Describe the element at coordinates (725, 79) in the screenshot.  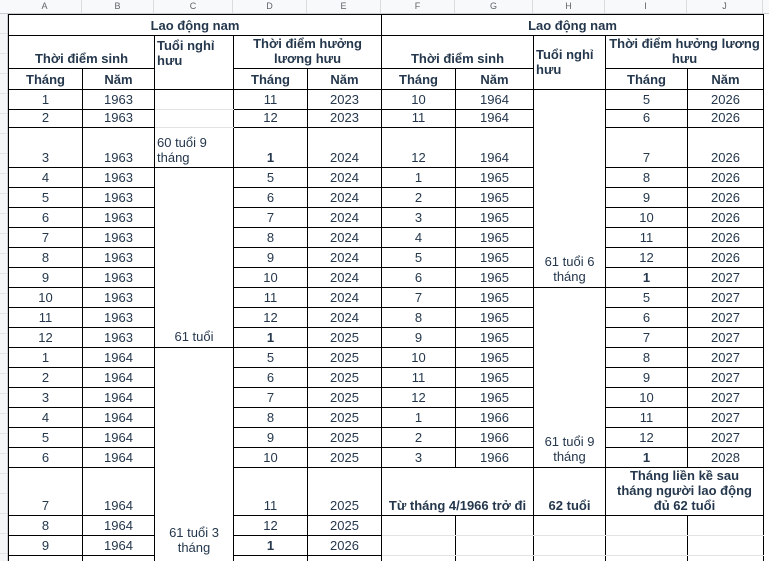
I see `right-pension-year-header: Năm` at that location.